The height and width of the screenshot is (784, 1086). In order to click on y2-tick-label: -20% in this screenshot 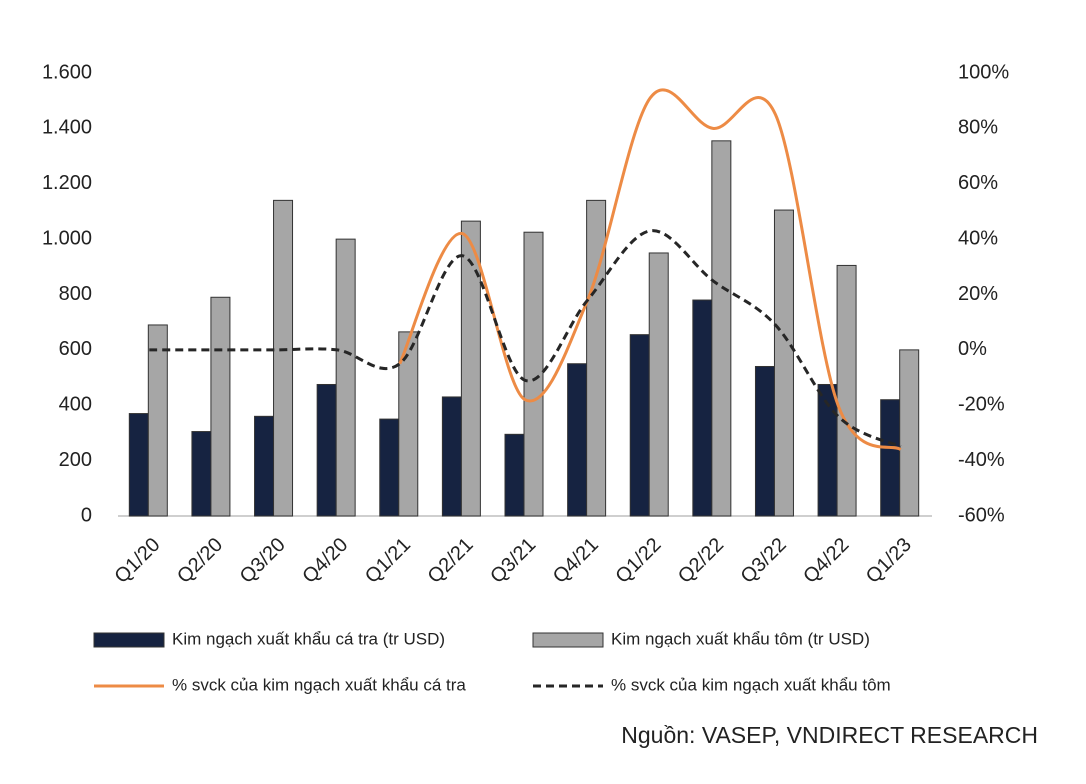, I will do `click(981, 405)`.